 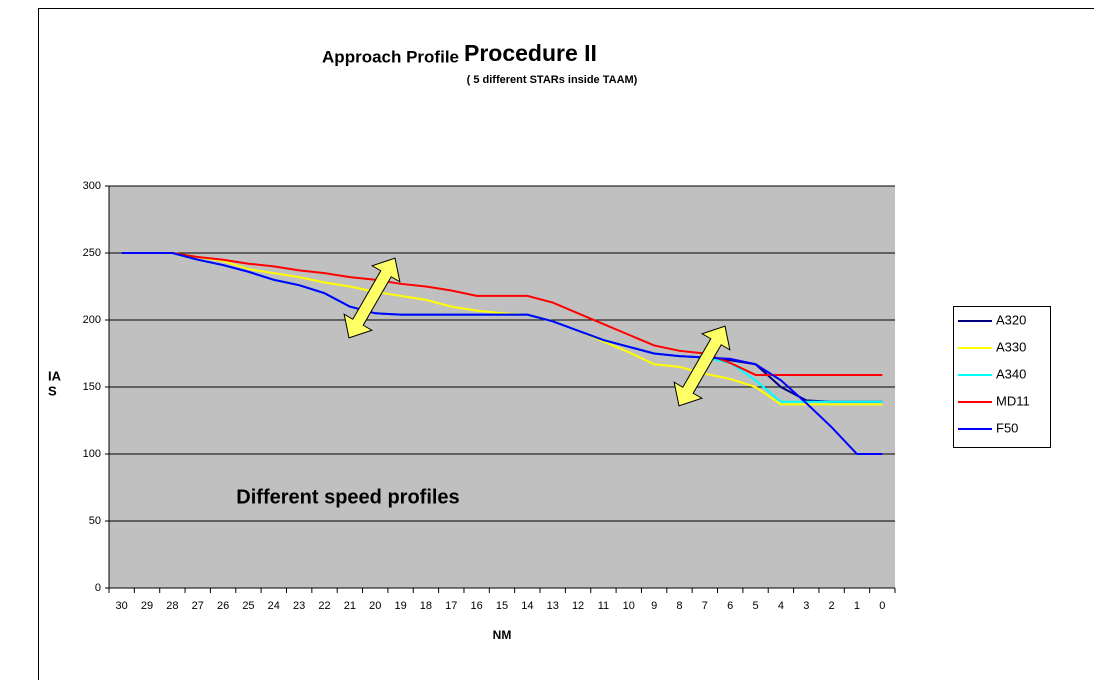 I want to click on legend-label: F50, so click(x=1007, y=427).